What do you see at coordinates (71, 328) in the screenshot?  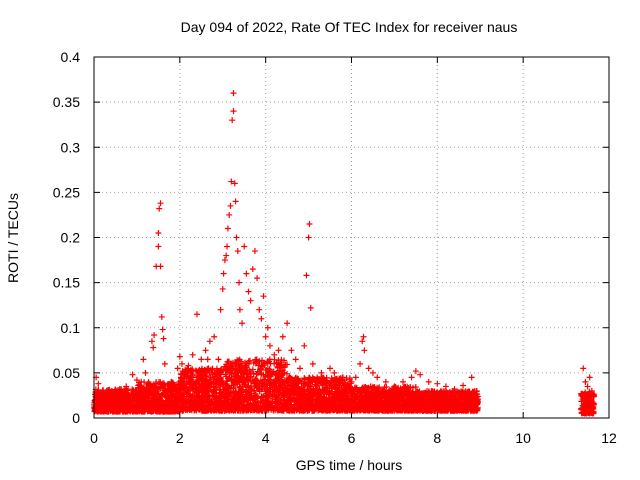 I see `y-tick-label: 0.1` at bounding box center [71, 328].